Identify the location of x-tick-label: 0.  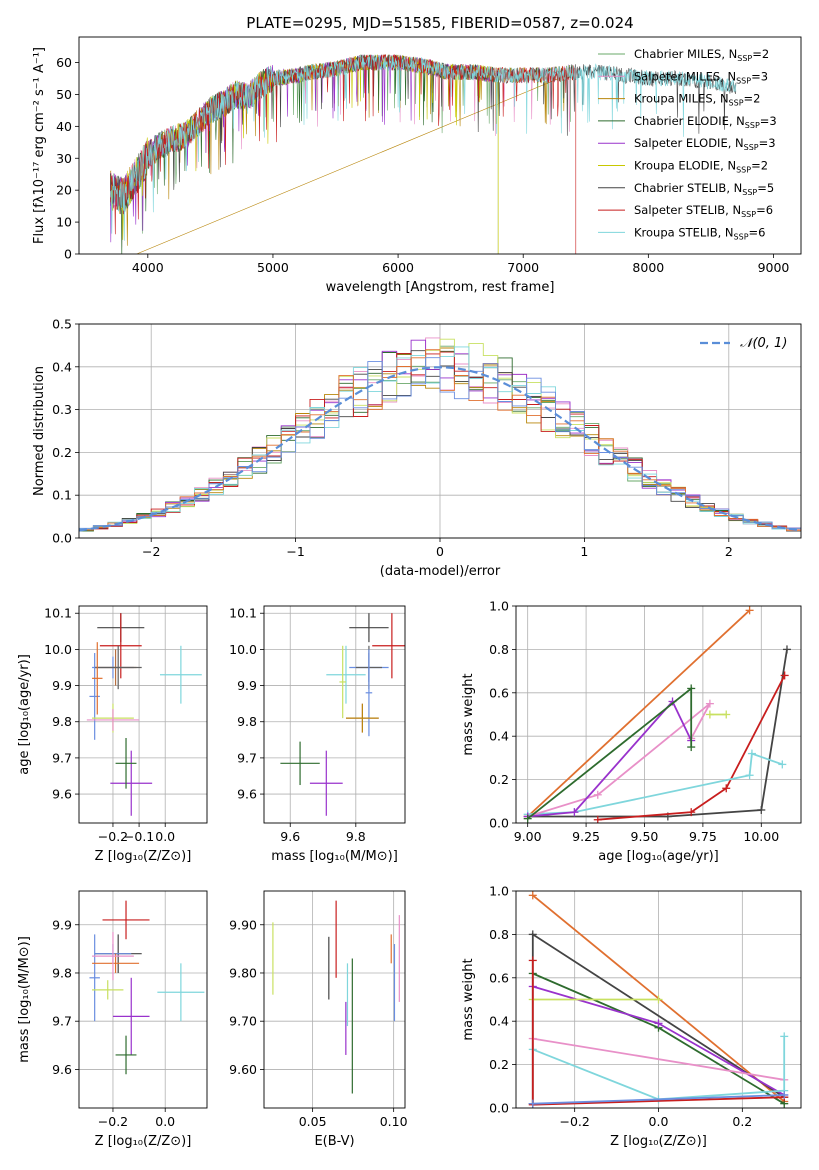
(440, 551).